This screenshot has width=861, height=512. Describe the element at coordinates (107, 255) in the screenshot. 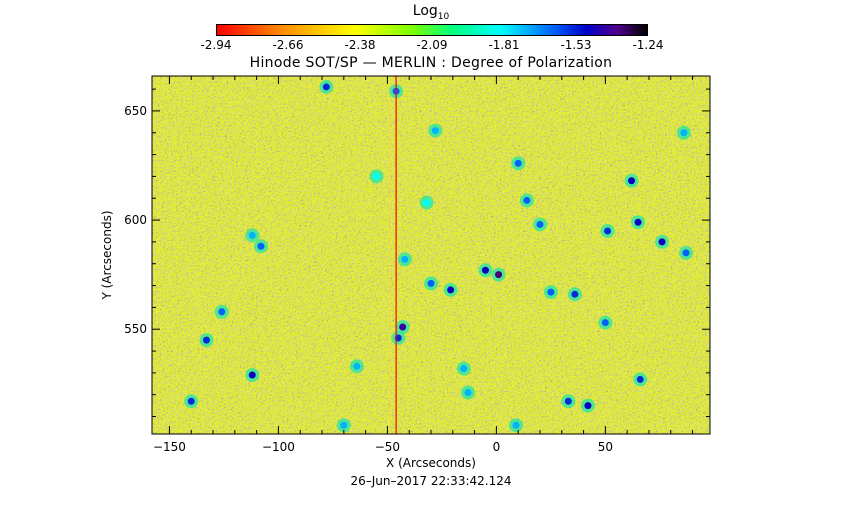

I see `y-axis-label: Y (Arcseconds)` at that location.